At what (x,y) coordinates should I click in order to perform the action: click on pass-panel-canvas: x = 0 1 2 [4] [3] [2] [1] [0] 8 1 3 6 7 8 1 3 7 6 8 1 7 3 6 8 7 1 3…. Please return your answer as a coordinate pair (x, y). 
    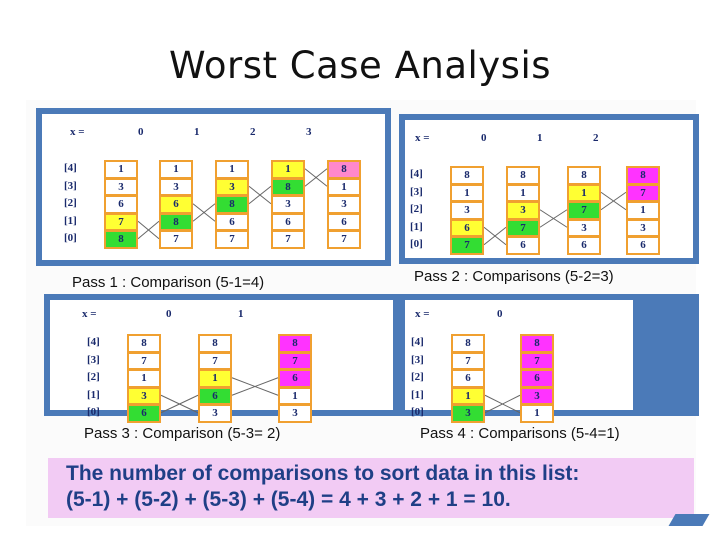
    Looking at the image, I should click on (549, 189).